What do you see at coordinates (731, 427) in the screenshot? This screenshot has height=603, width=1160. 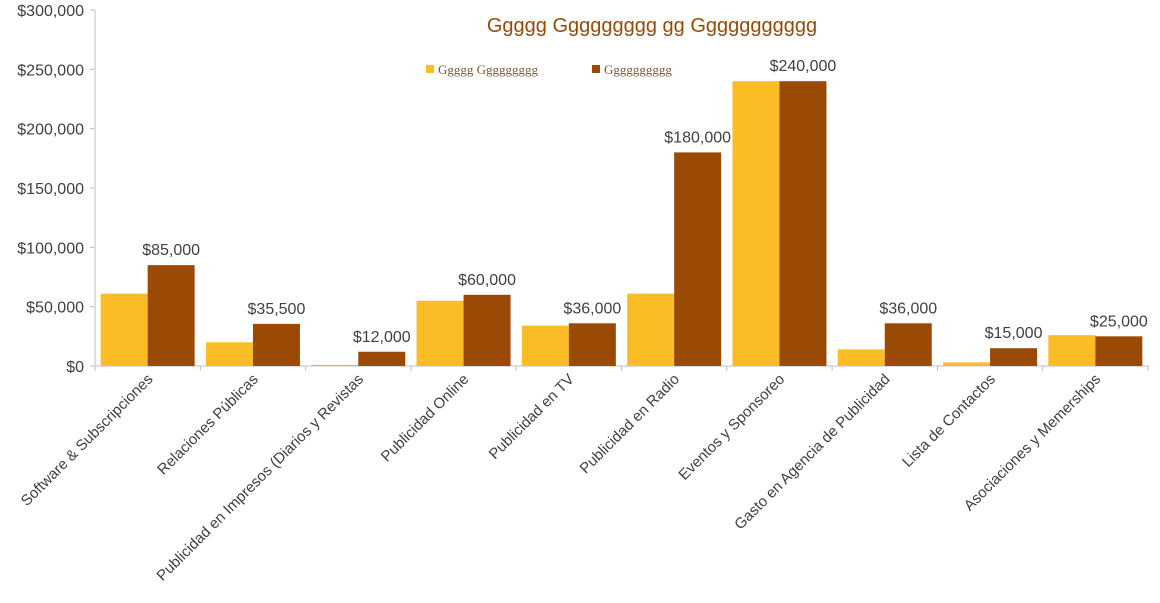 I see `x-category-label: Eventos y Sponsoreo` at bounding box center [731, 427].